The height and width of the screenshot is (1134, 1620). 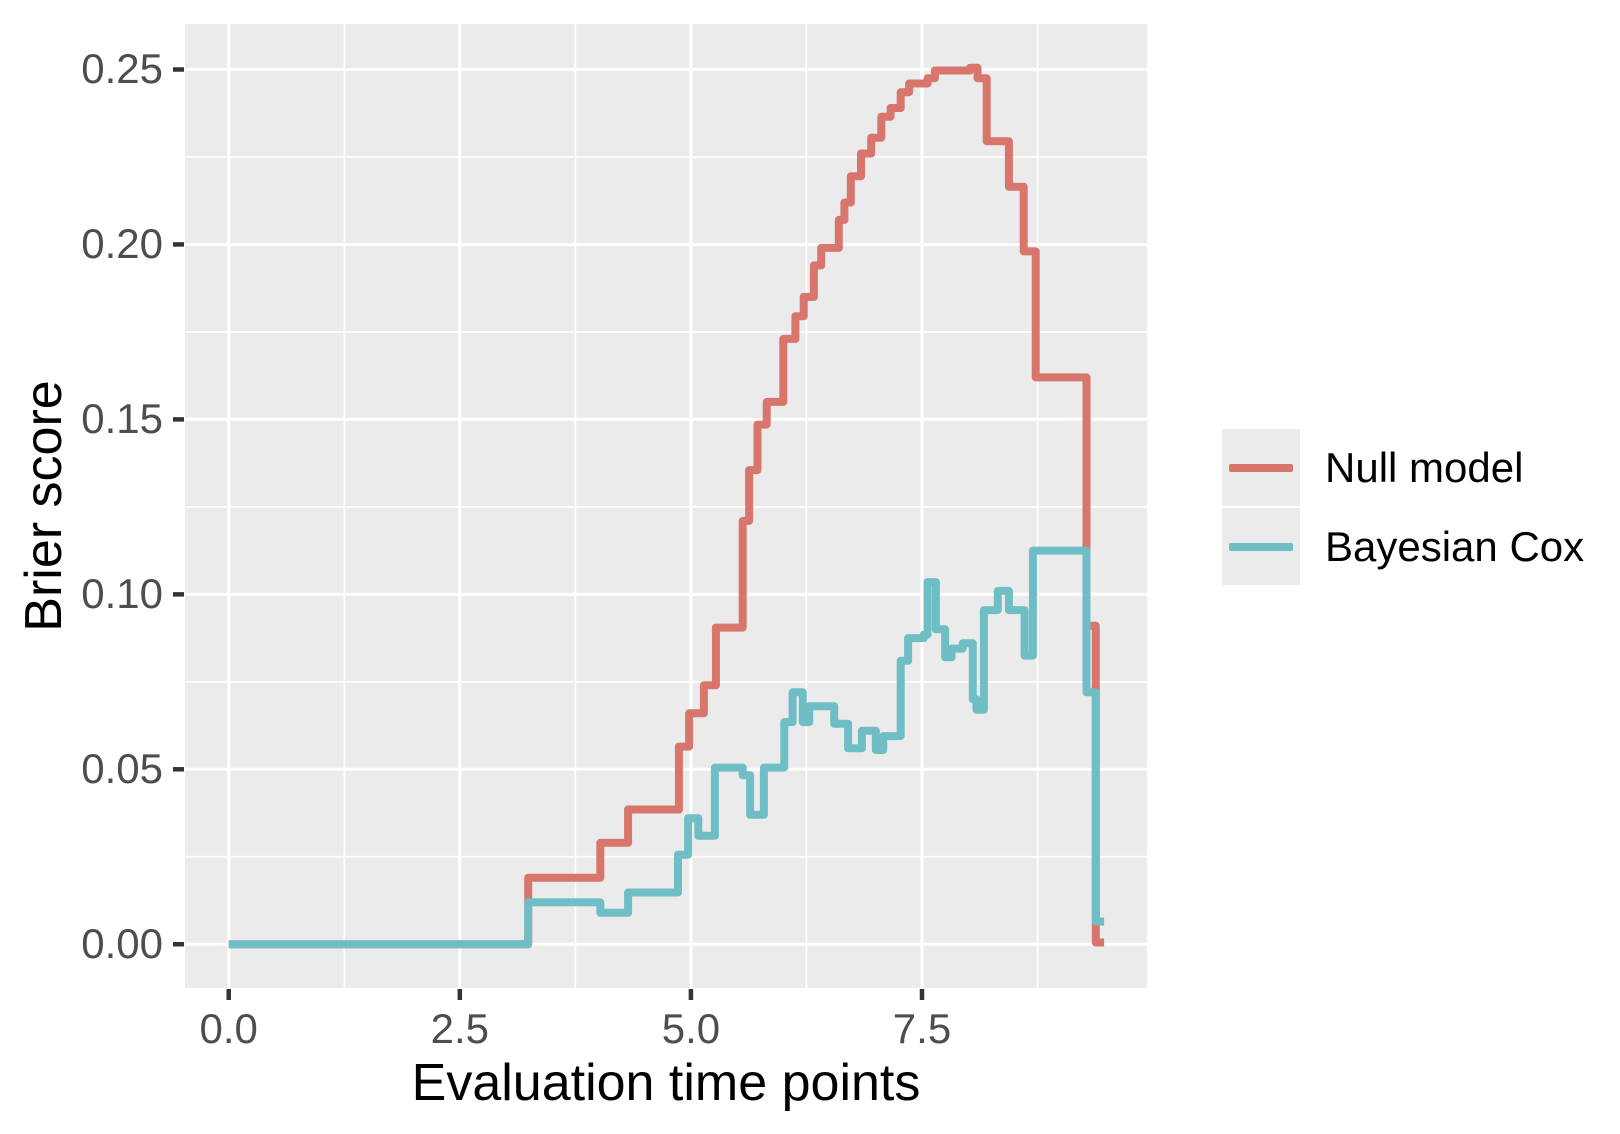 I want to click on legend-item-null-model: Null model, so click(x=1403, y=467).